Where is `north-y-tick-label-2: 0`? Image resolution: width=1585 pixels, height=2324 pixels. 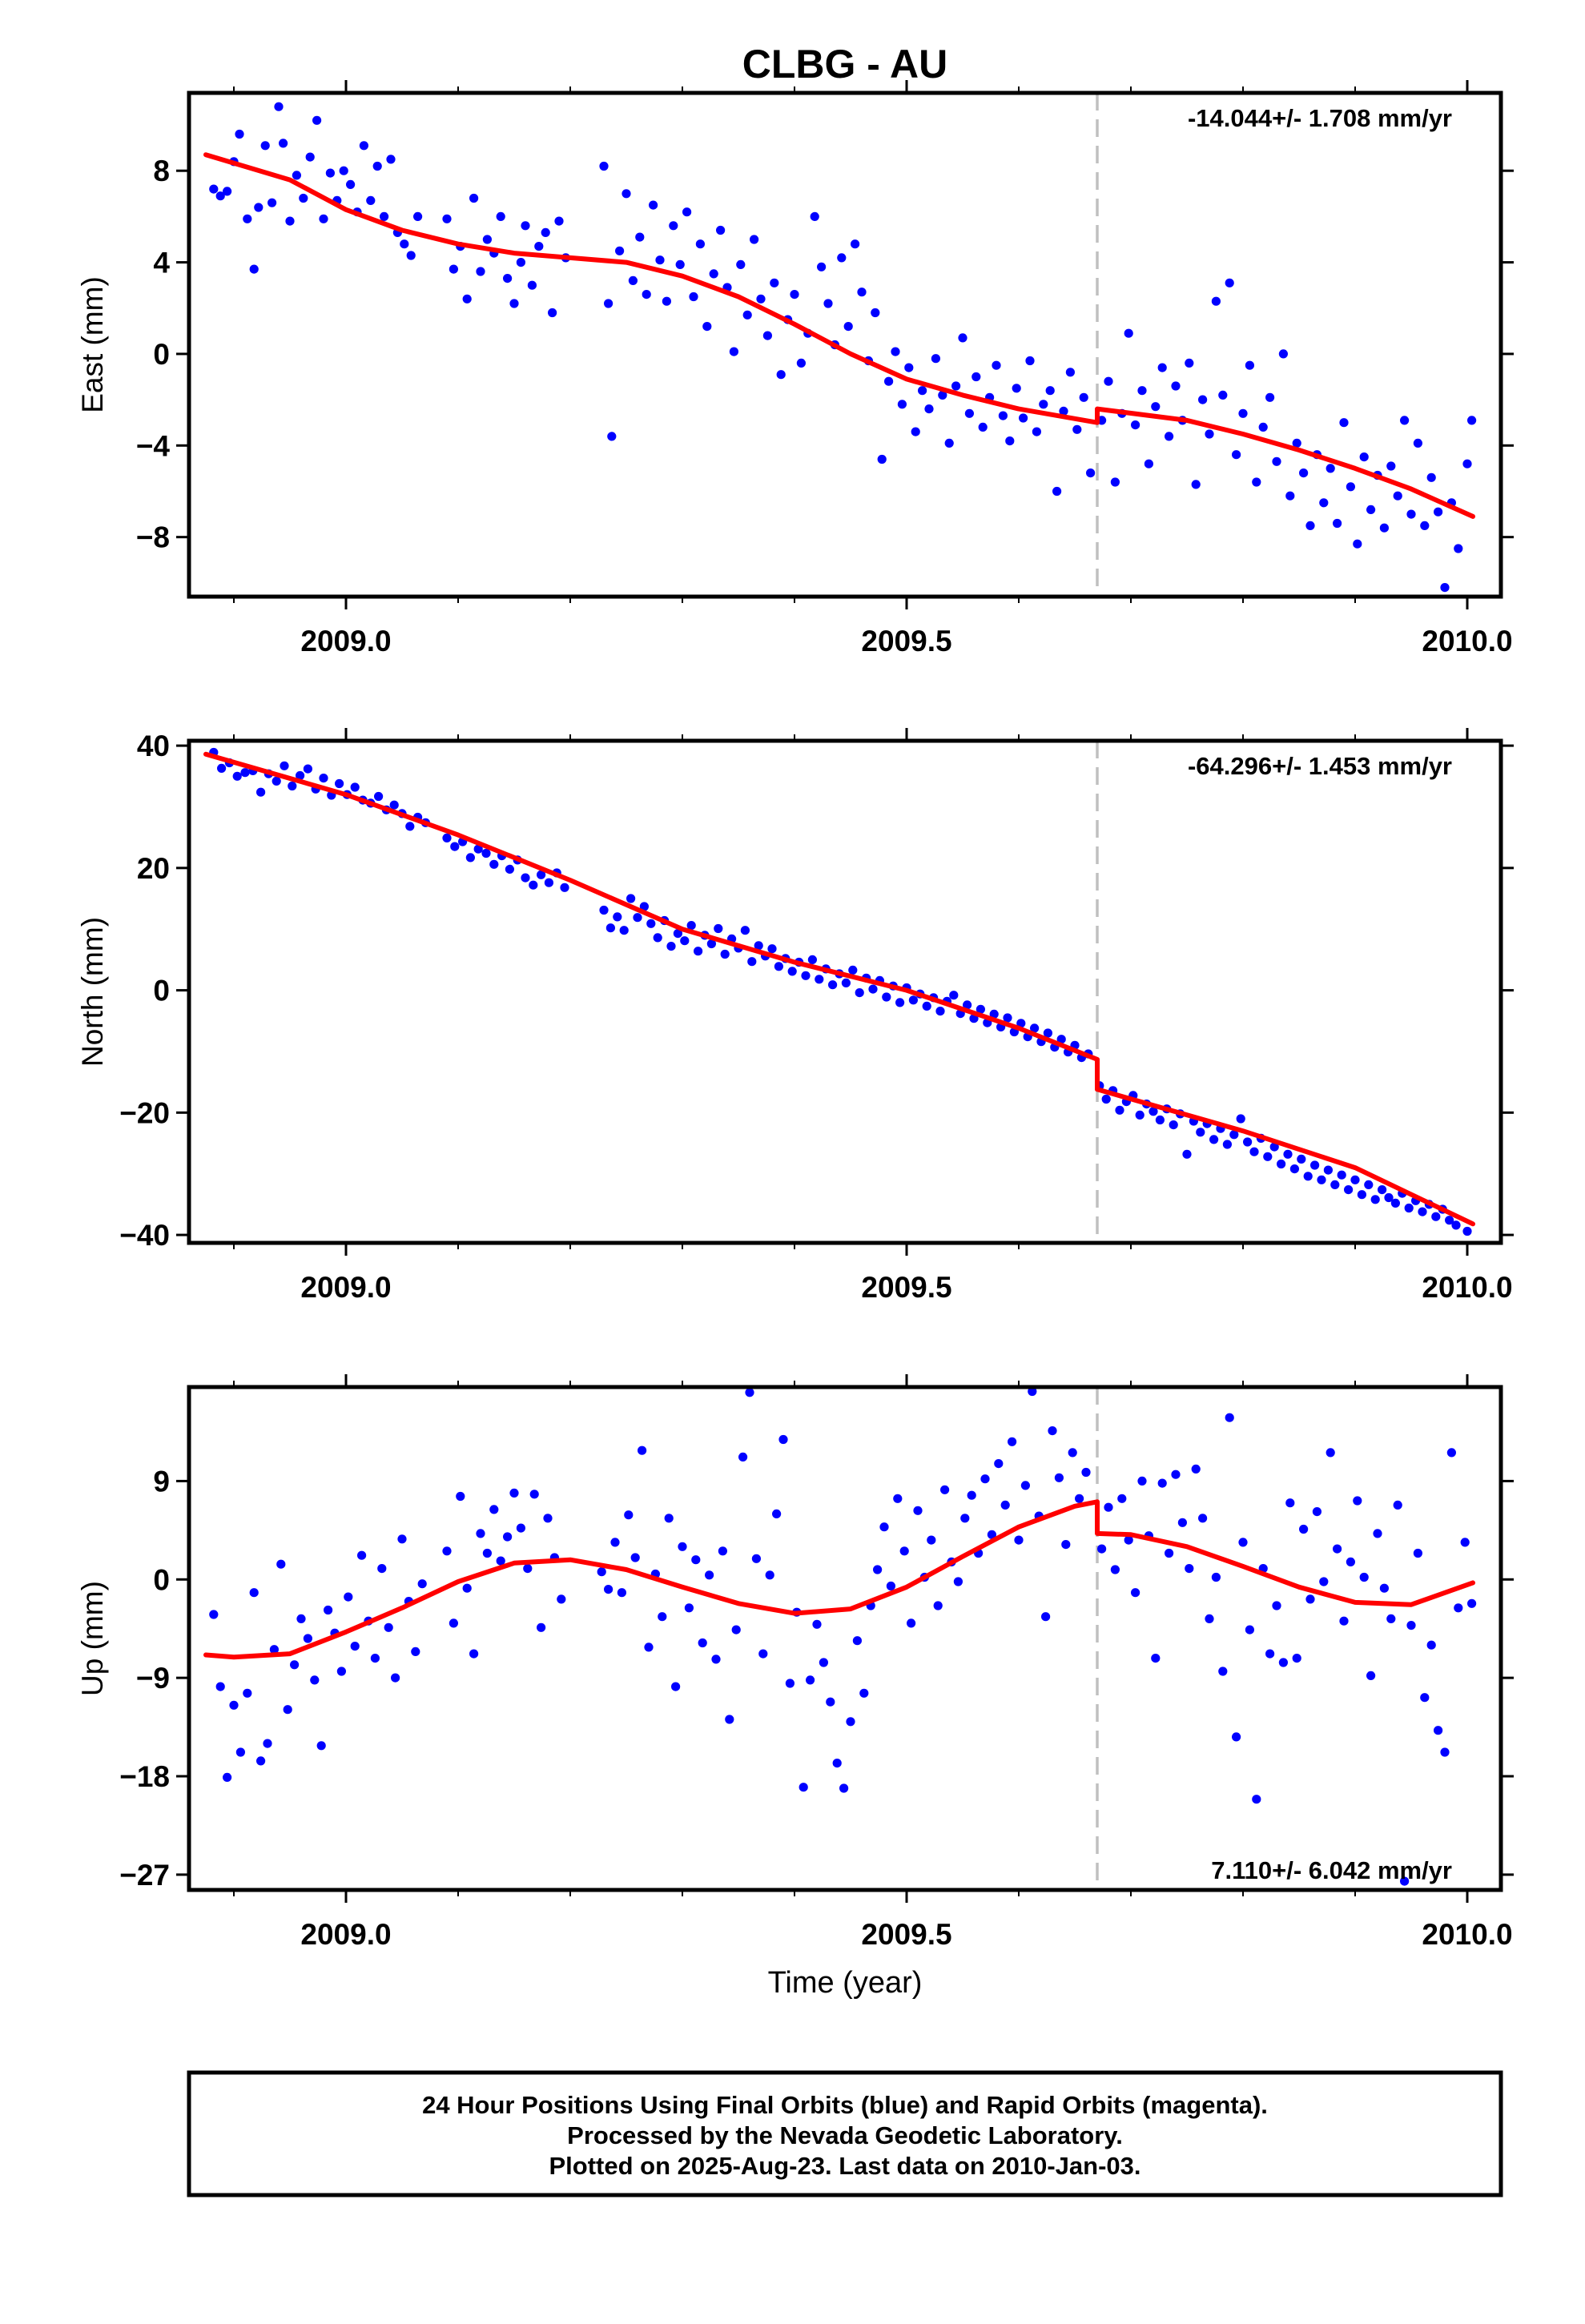 north-y-tick-label-2: 0 is located at coordinates (161, 991).